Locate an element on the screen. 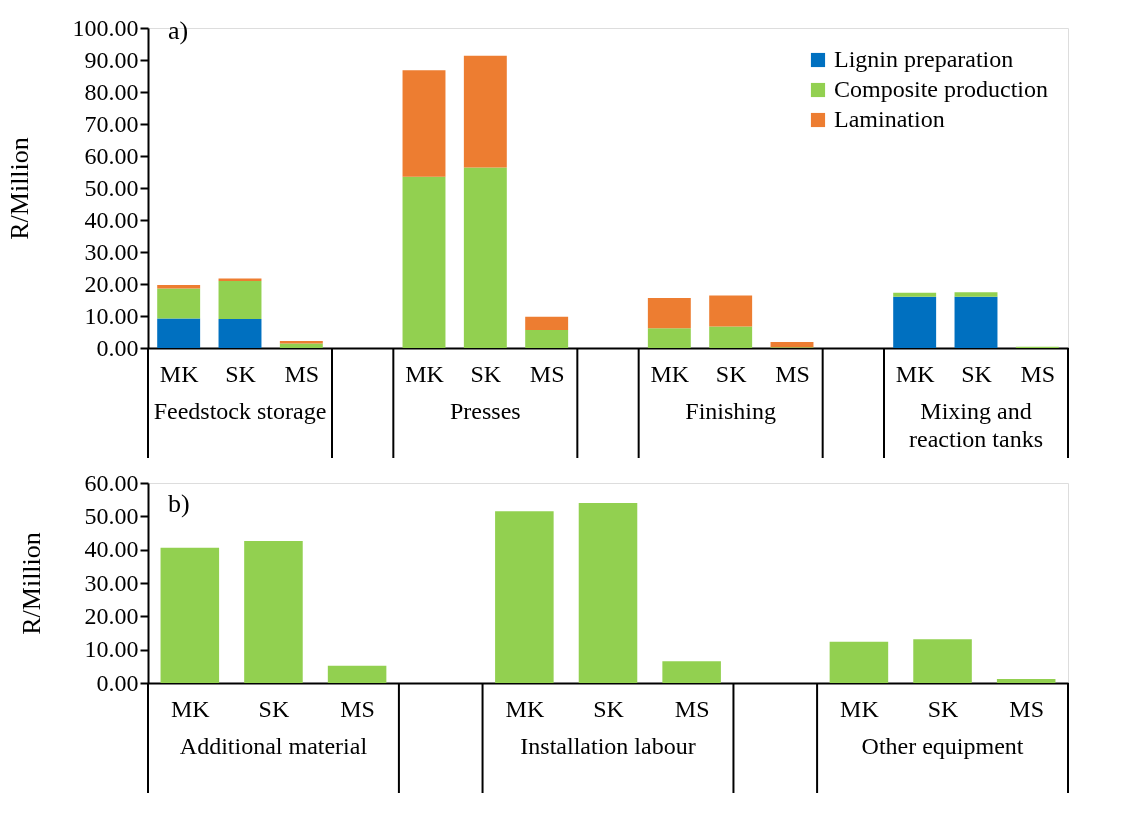 This screenshot has height=839, width=1126. legend-label: Lignin preparation is located at coordinates (924, 59).